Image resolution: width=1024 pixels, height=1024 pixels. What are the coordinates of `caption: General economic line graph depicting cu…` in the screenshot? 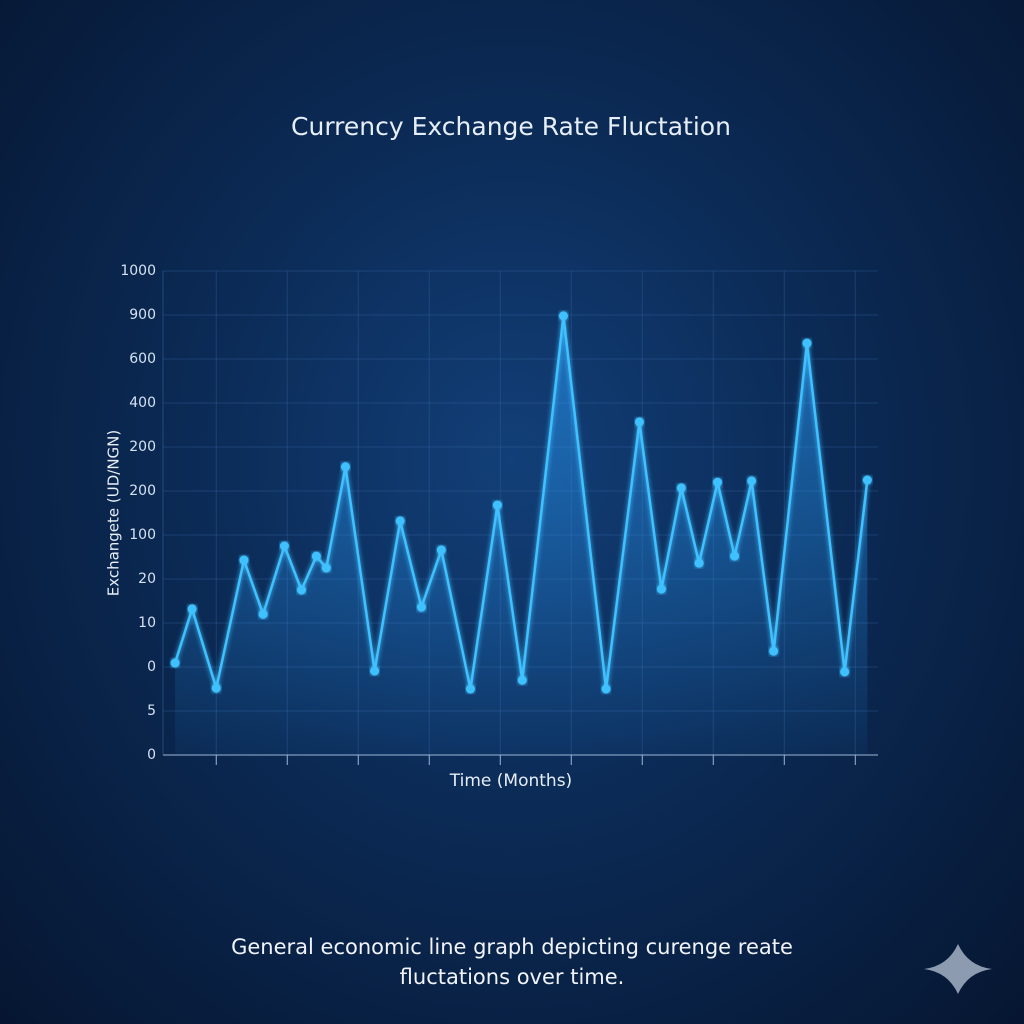 It's located at (512, 962).